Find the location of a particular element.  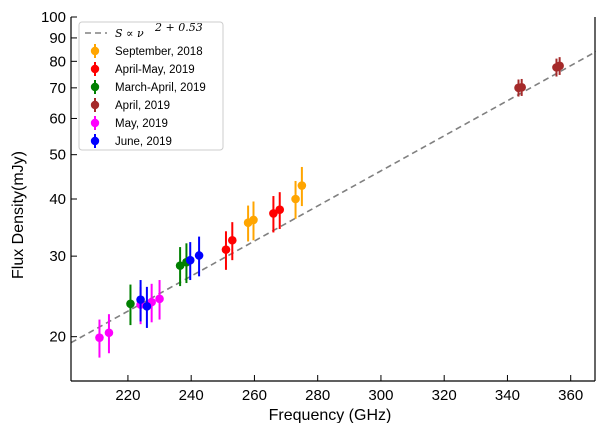

x-tick-label: 240 is located at coordinates (191, 395).